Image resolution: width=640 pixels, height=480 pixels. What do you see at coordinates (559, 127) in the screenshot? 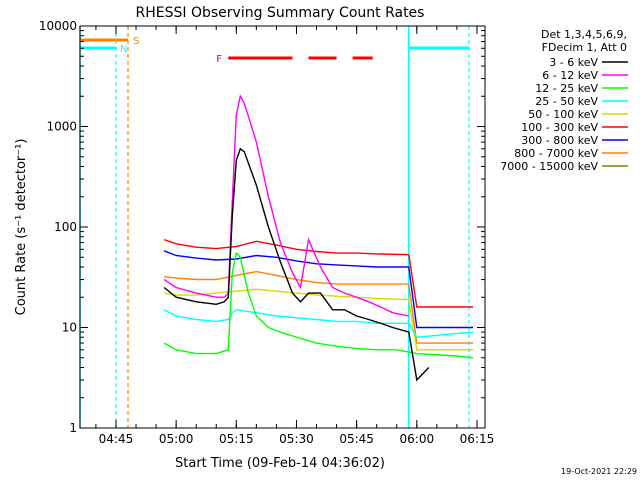
I see `legend-label: 100 - 300 keV` at bounding box center [559, 127].